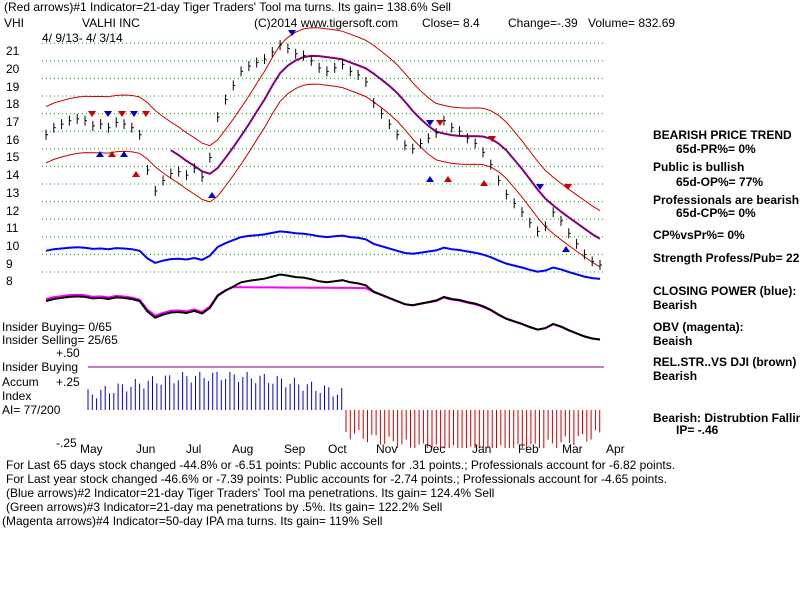 The image size is (800, 600). Describe the element at coordinates (13, 211) in the screenshot. I see `y-tick-label: 12` at that location.